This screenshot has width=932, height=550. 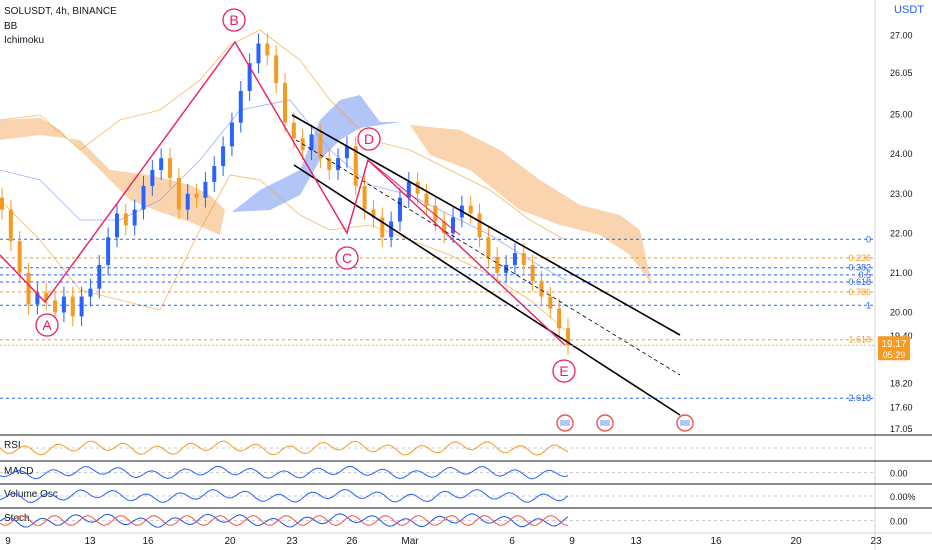 What do you see at coordinates (901, 115) in the screenshot?
I see `price-tick-2: 25.00` at bounding box center [901, 115].